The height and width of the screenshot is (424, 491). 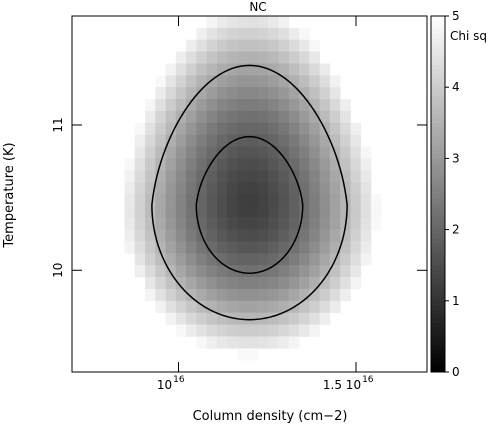 I want to click on colorbar: 0 1 2 3 4 5, so click(x=445, y=194).